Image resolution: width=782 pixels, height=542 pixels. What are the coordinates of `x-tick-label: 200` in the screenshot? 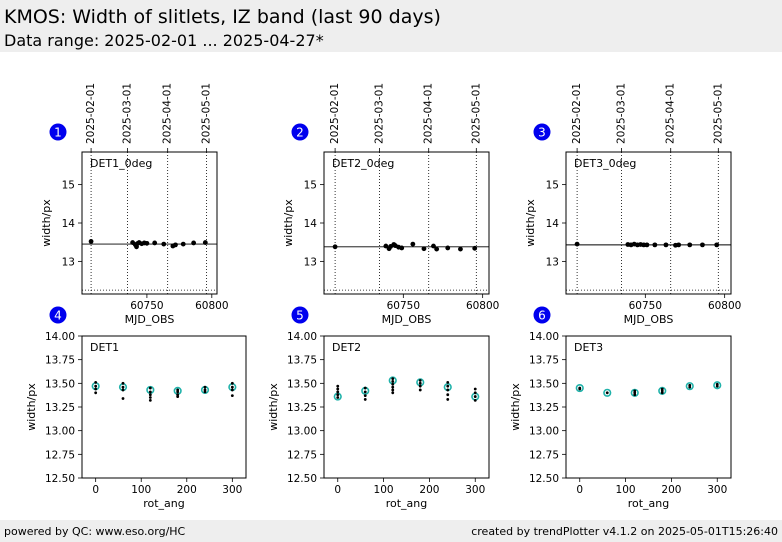 It's located at (429, 490).